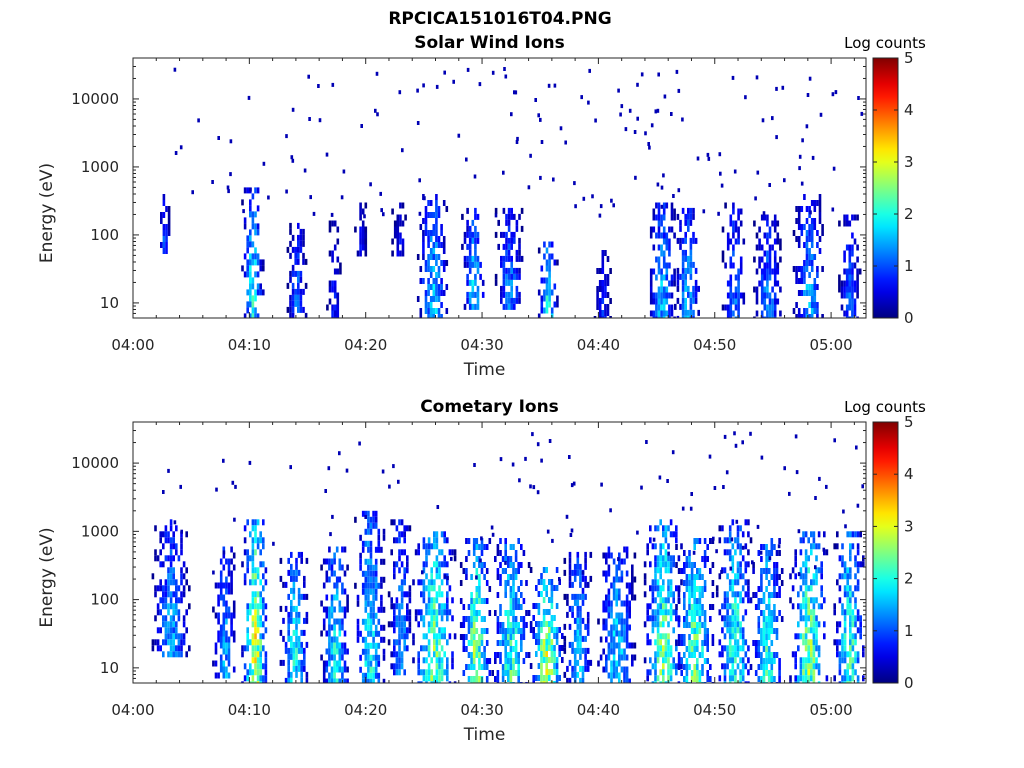 This screenshot has width=1024, height=768. Describe the element at coordinates (489, 43) in the screenshot. I see `panel-title: Solar Wind Ions` at that location.